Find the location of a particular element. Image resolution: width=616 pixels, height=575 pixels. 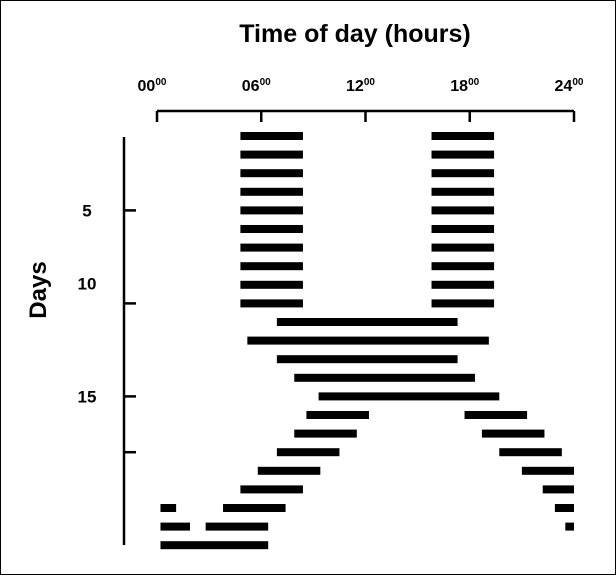

x-tick-label: 1200 is located at coordinates (360, 86).